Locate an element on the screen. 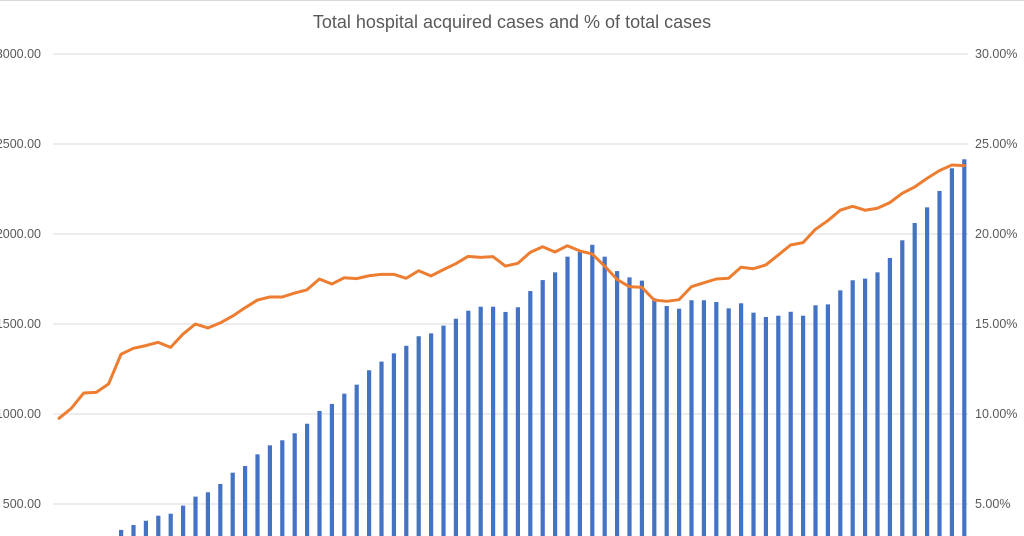 This screenshot has height=536, width=1024. right-axis-tick-label: 10.00% is located at coordinates (996, 414).